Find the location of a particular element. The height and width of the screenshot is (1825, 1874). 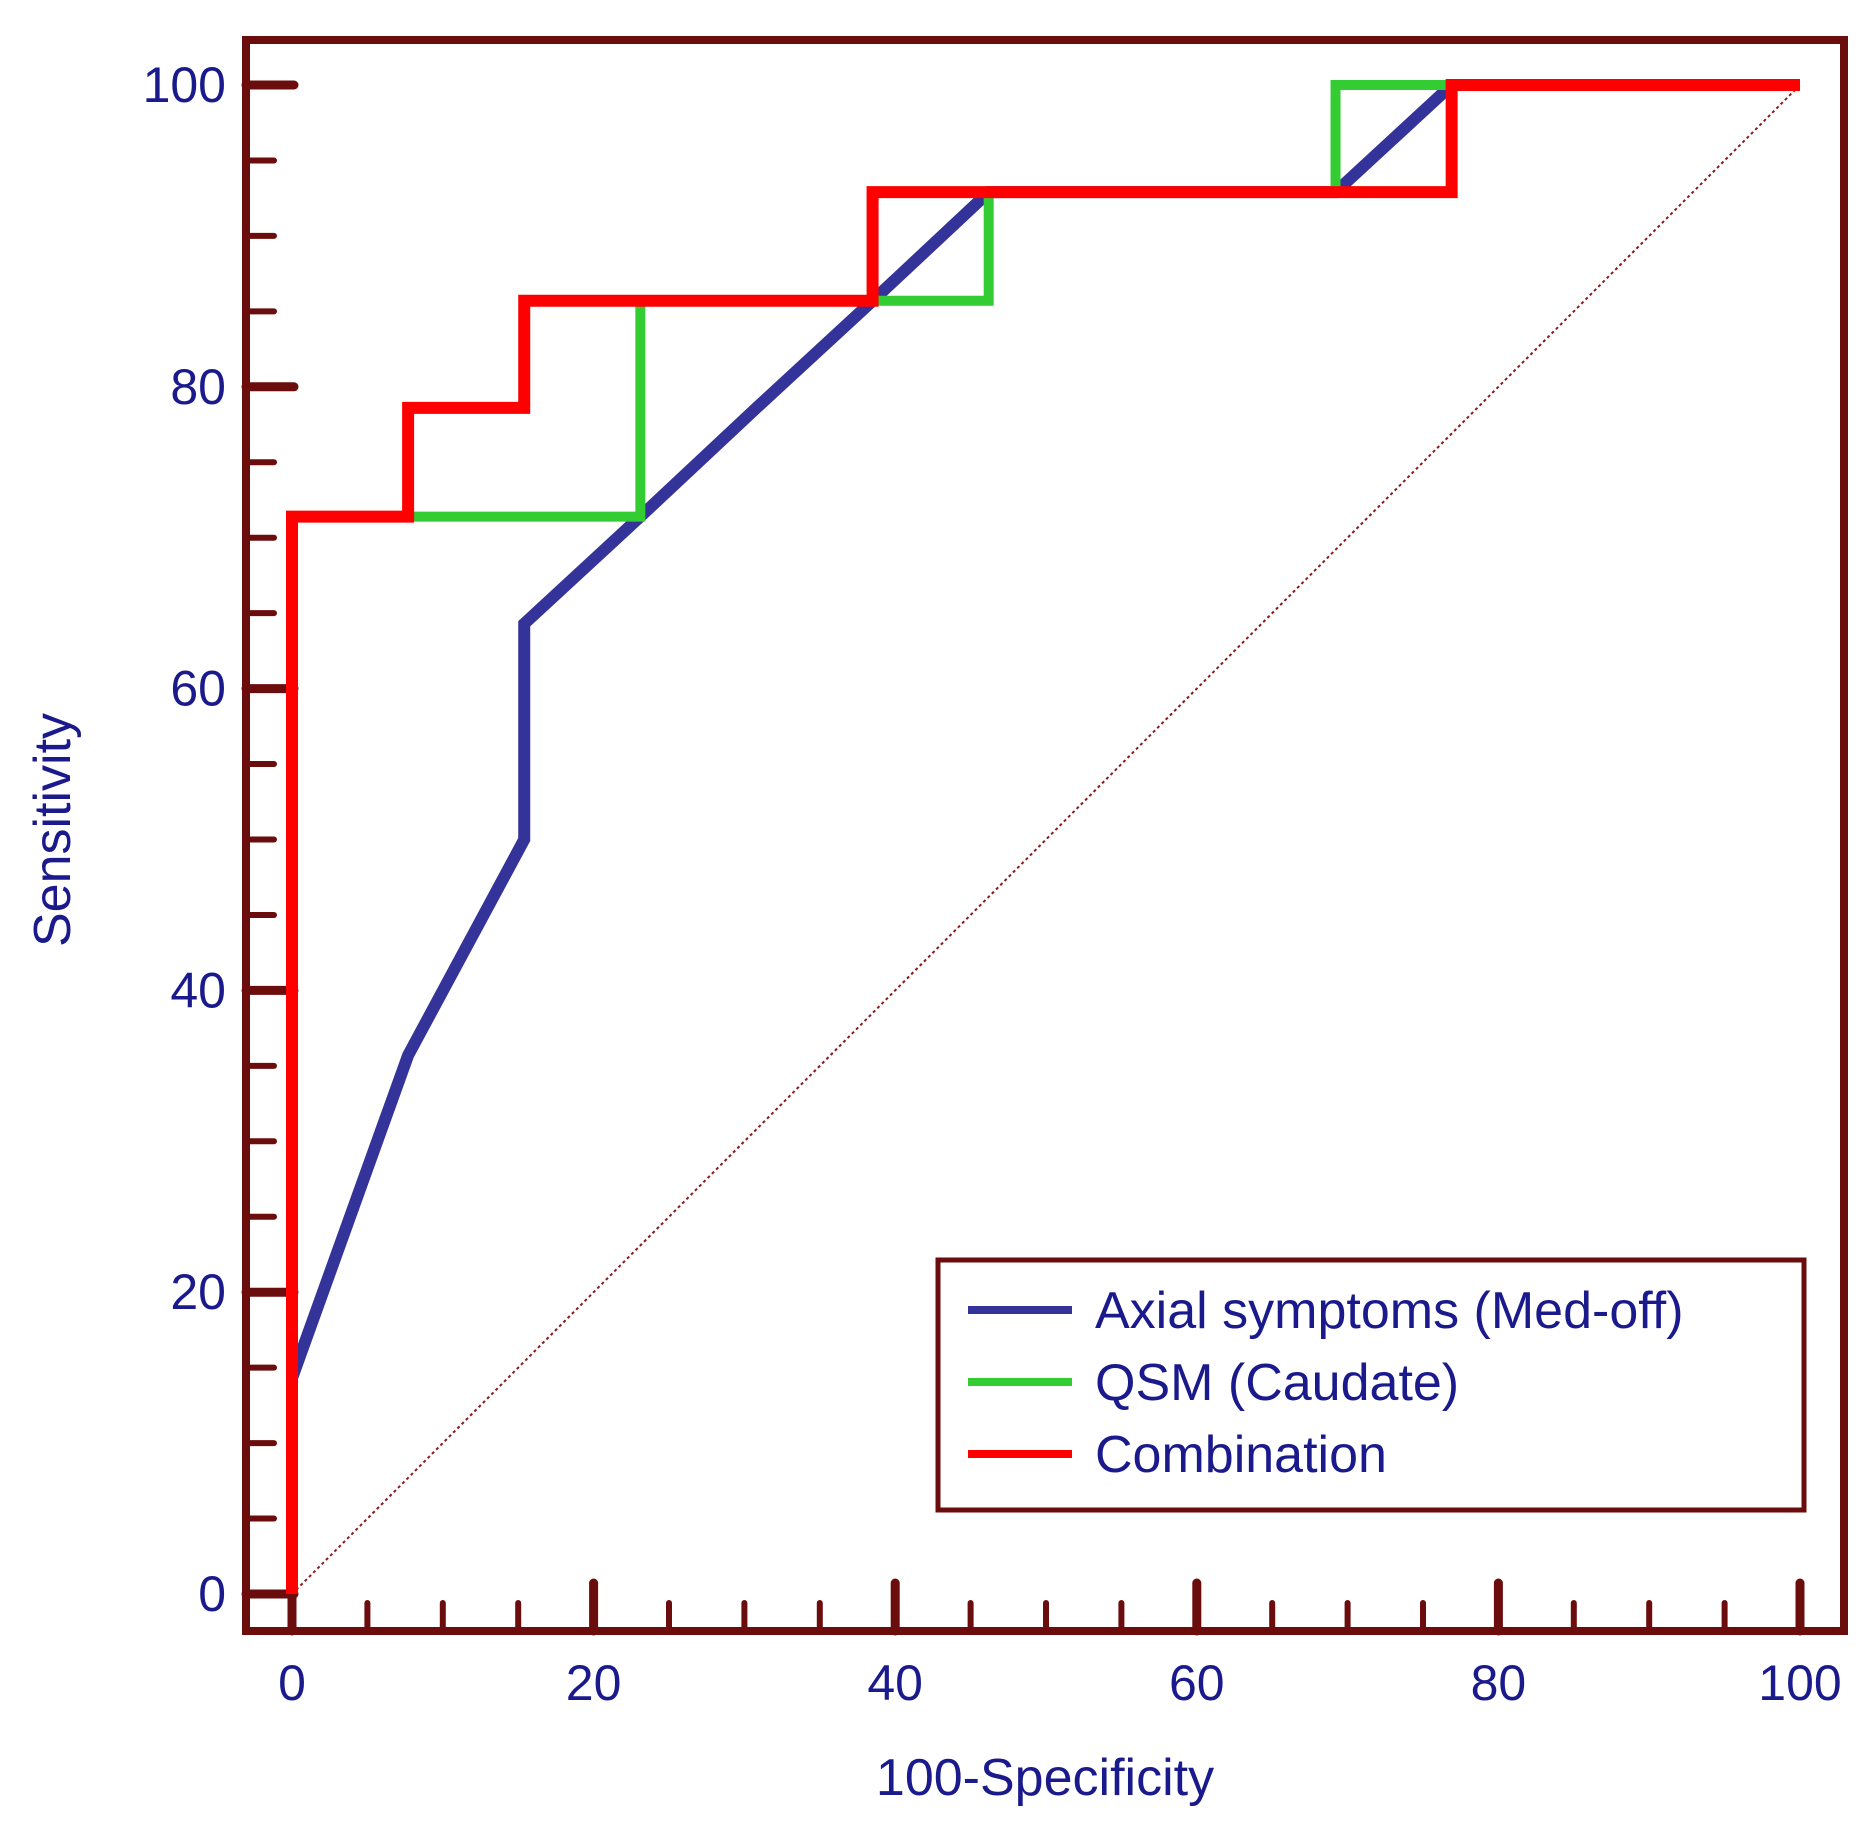

x-tick-label: 20 is located at coordinates (594, 1683).